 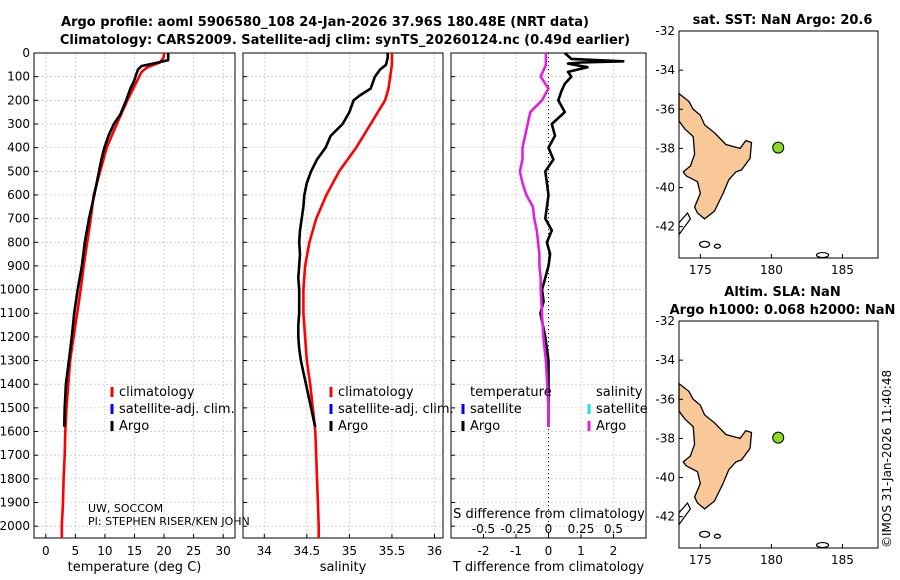 I want to click on x-axis-label: T difference from climatology, so click(x=548, y=567).